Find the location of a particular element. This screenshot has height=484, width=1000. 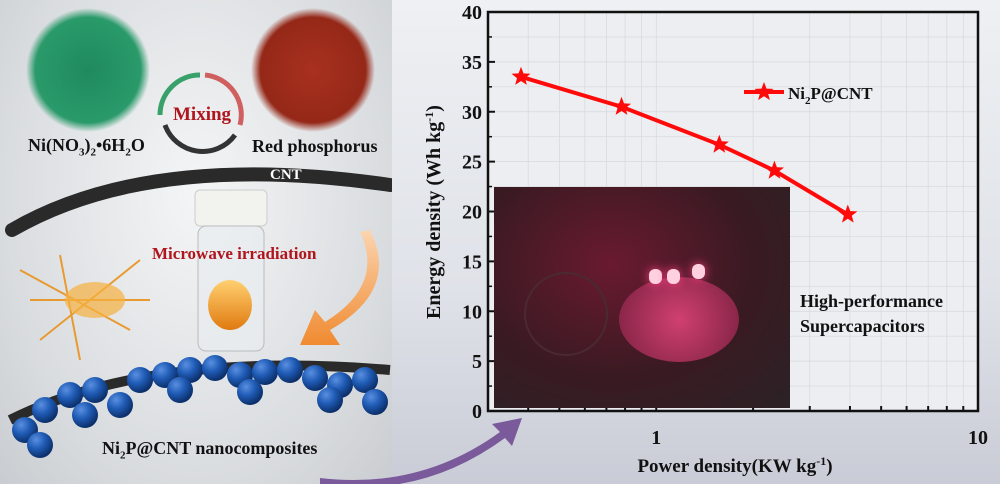

y-tick-label: 15 is located at coordinates (472, 262).